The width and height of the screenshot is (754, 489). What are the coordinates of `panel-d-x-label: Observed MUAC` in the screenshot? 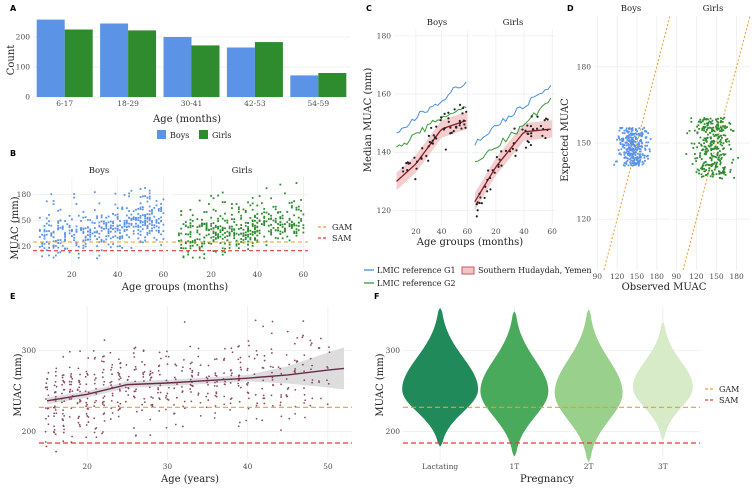 It's located at (664, 287).